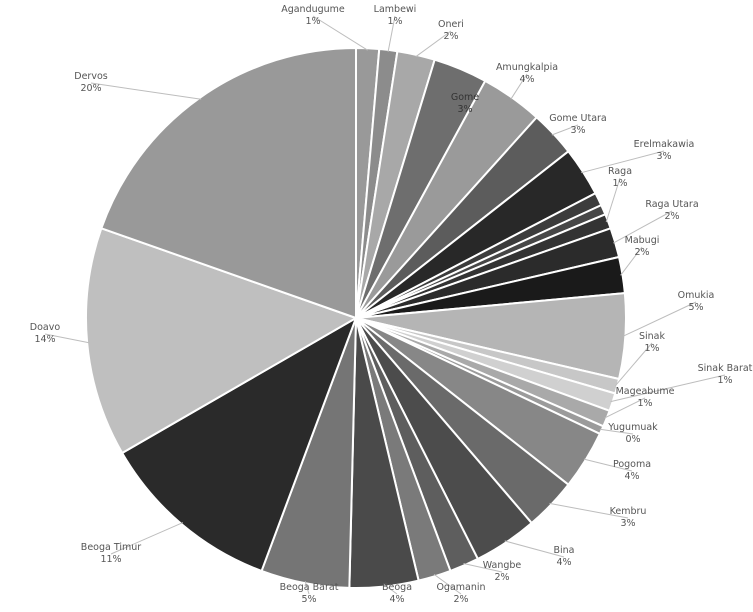 Image resolution: width=753 pixels, height=612 pixels. Describe the element at coordinates (394, 21) in the screenshot. I see `slice-percent-lambewi: 1%` at that location.